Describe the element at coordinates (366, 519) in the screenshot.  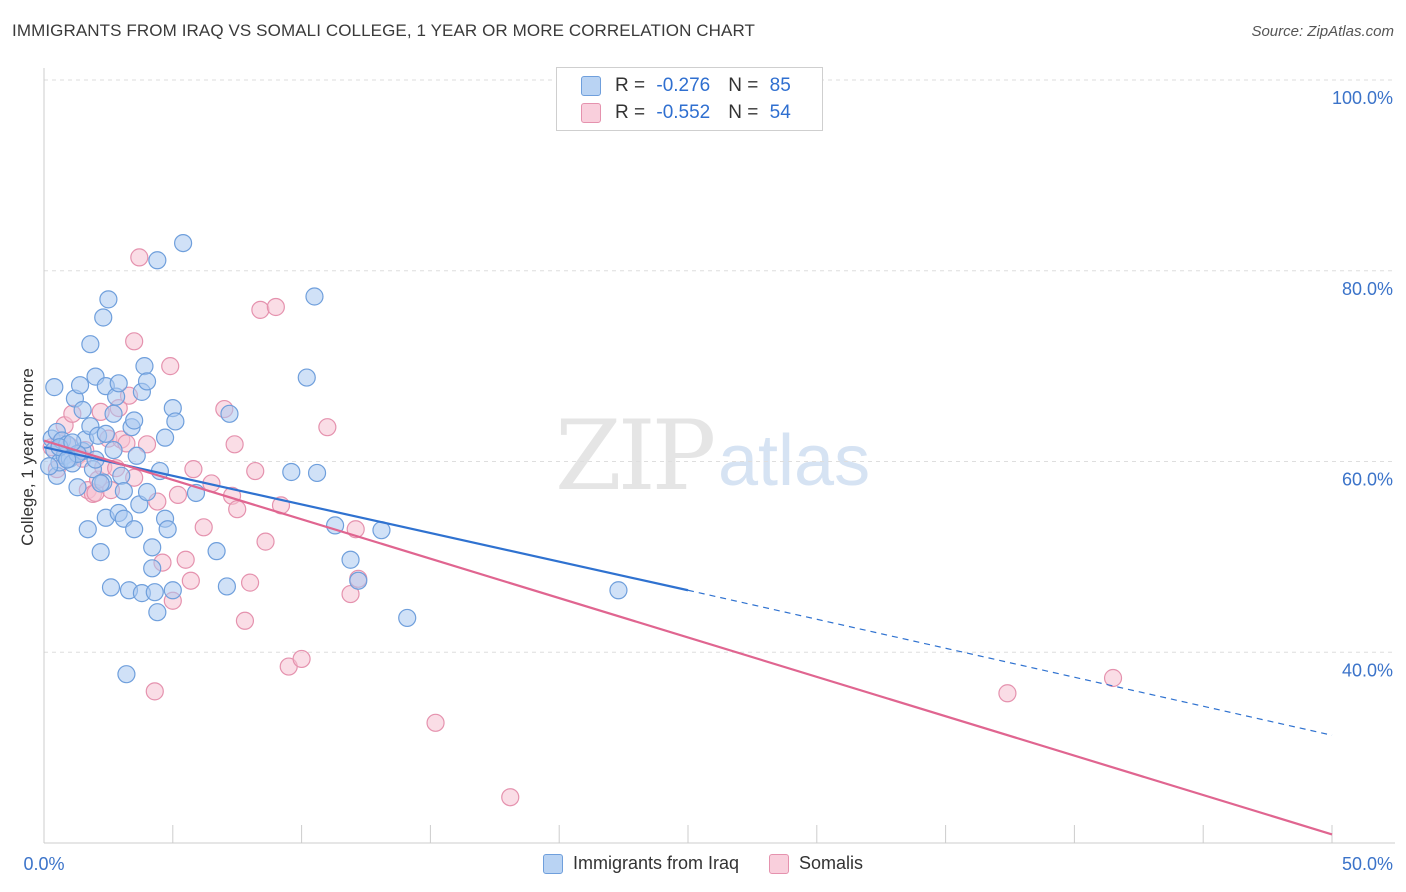
I see `iraq-trend-line` at that location.